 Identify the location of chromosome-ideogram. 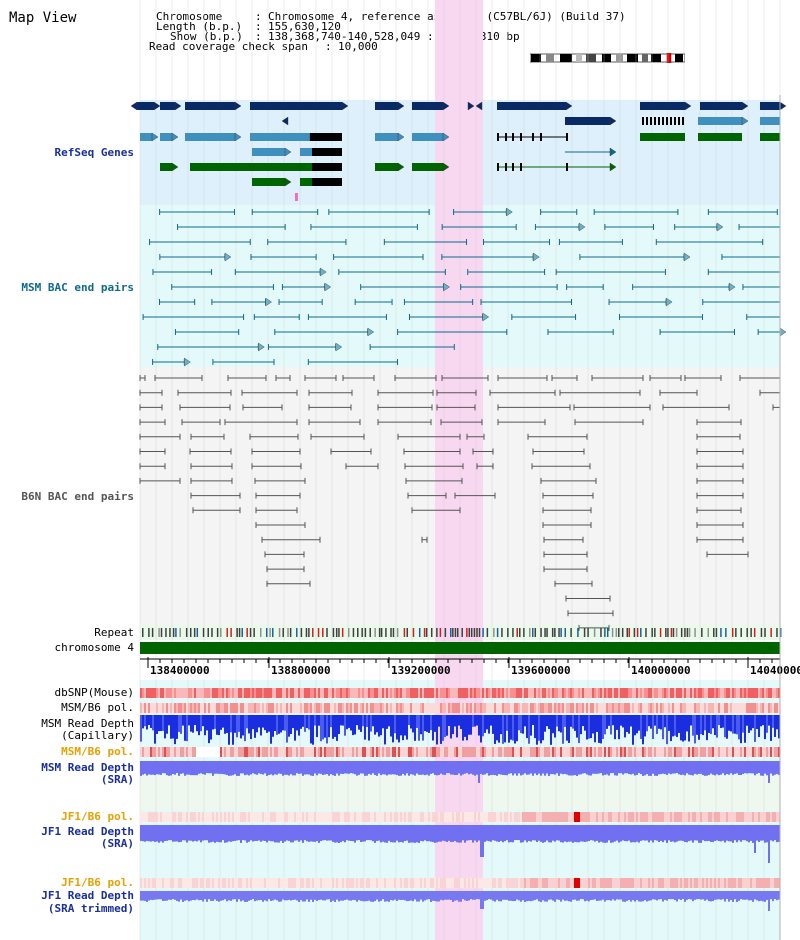
(607, 58).